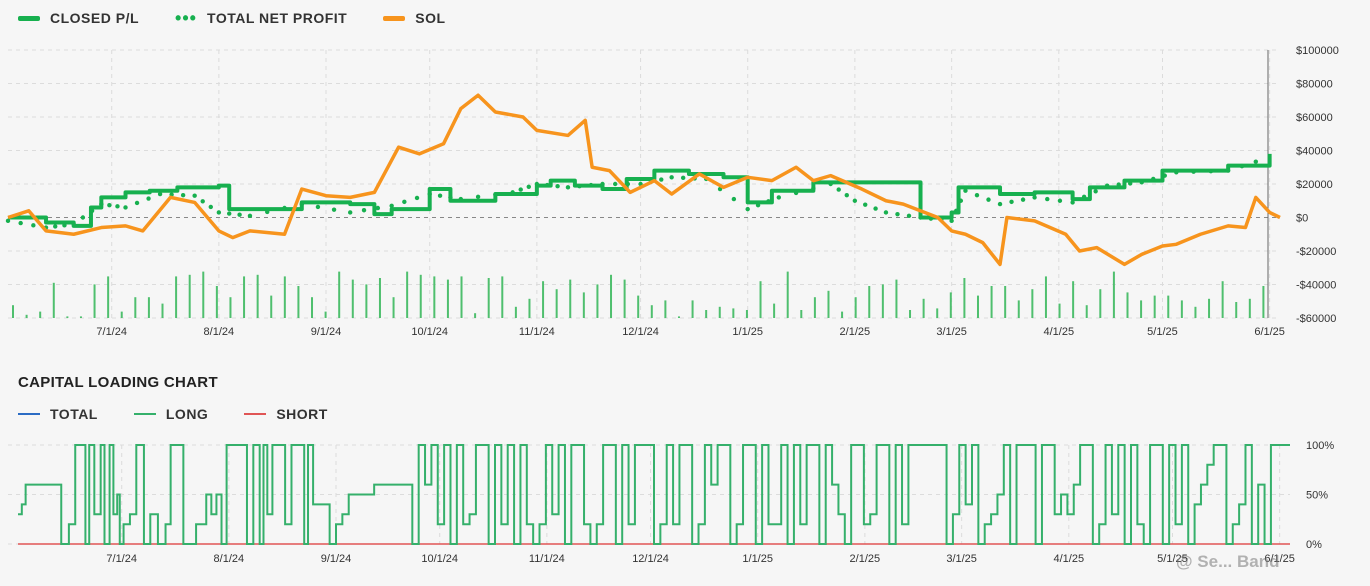 The height and width of the screenshot is (586, 1370). What do you see at coordinates (95, 18) in the screenshot?
I see `legend-closed-pl-label: CLOSED P/L` at bounding box center [95, 18].